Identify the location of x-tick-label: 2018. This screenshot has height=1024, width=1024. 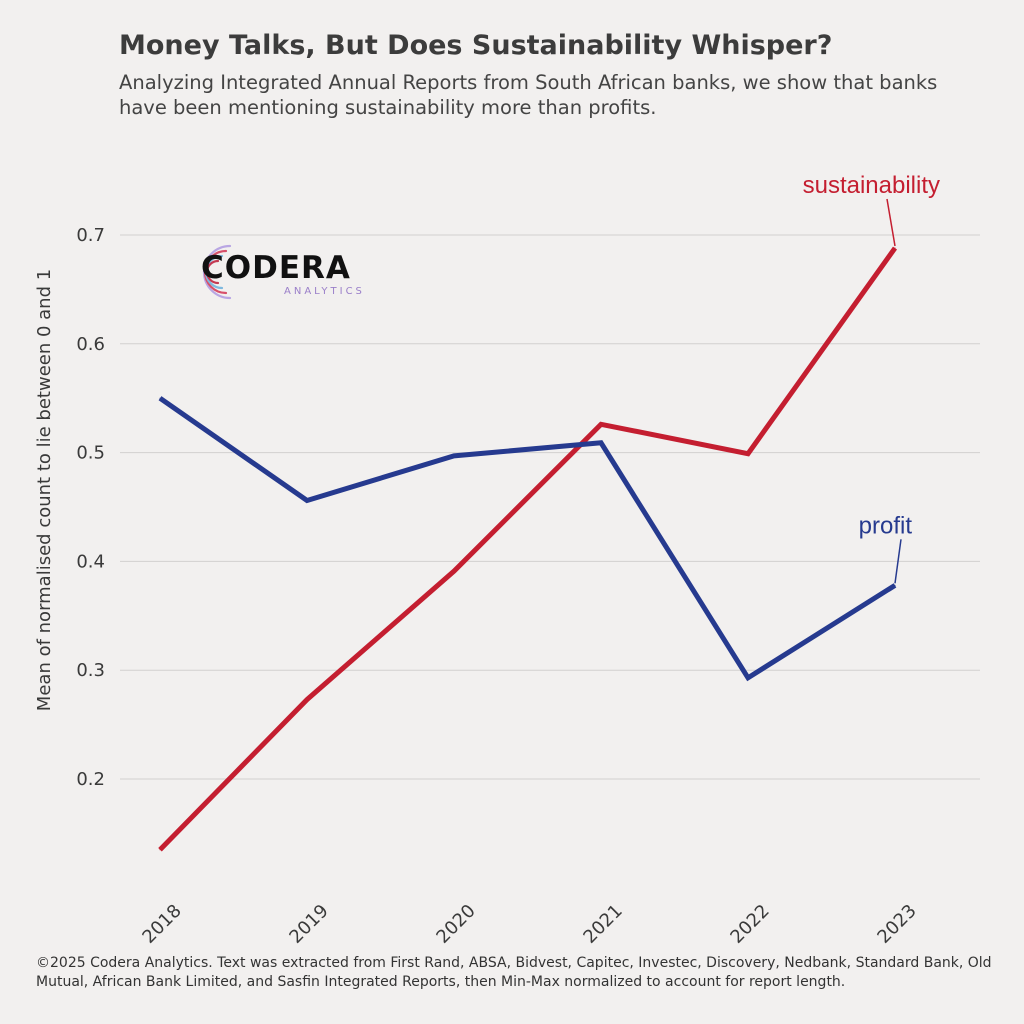
(161, 923).